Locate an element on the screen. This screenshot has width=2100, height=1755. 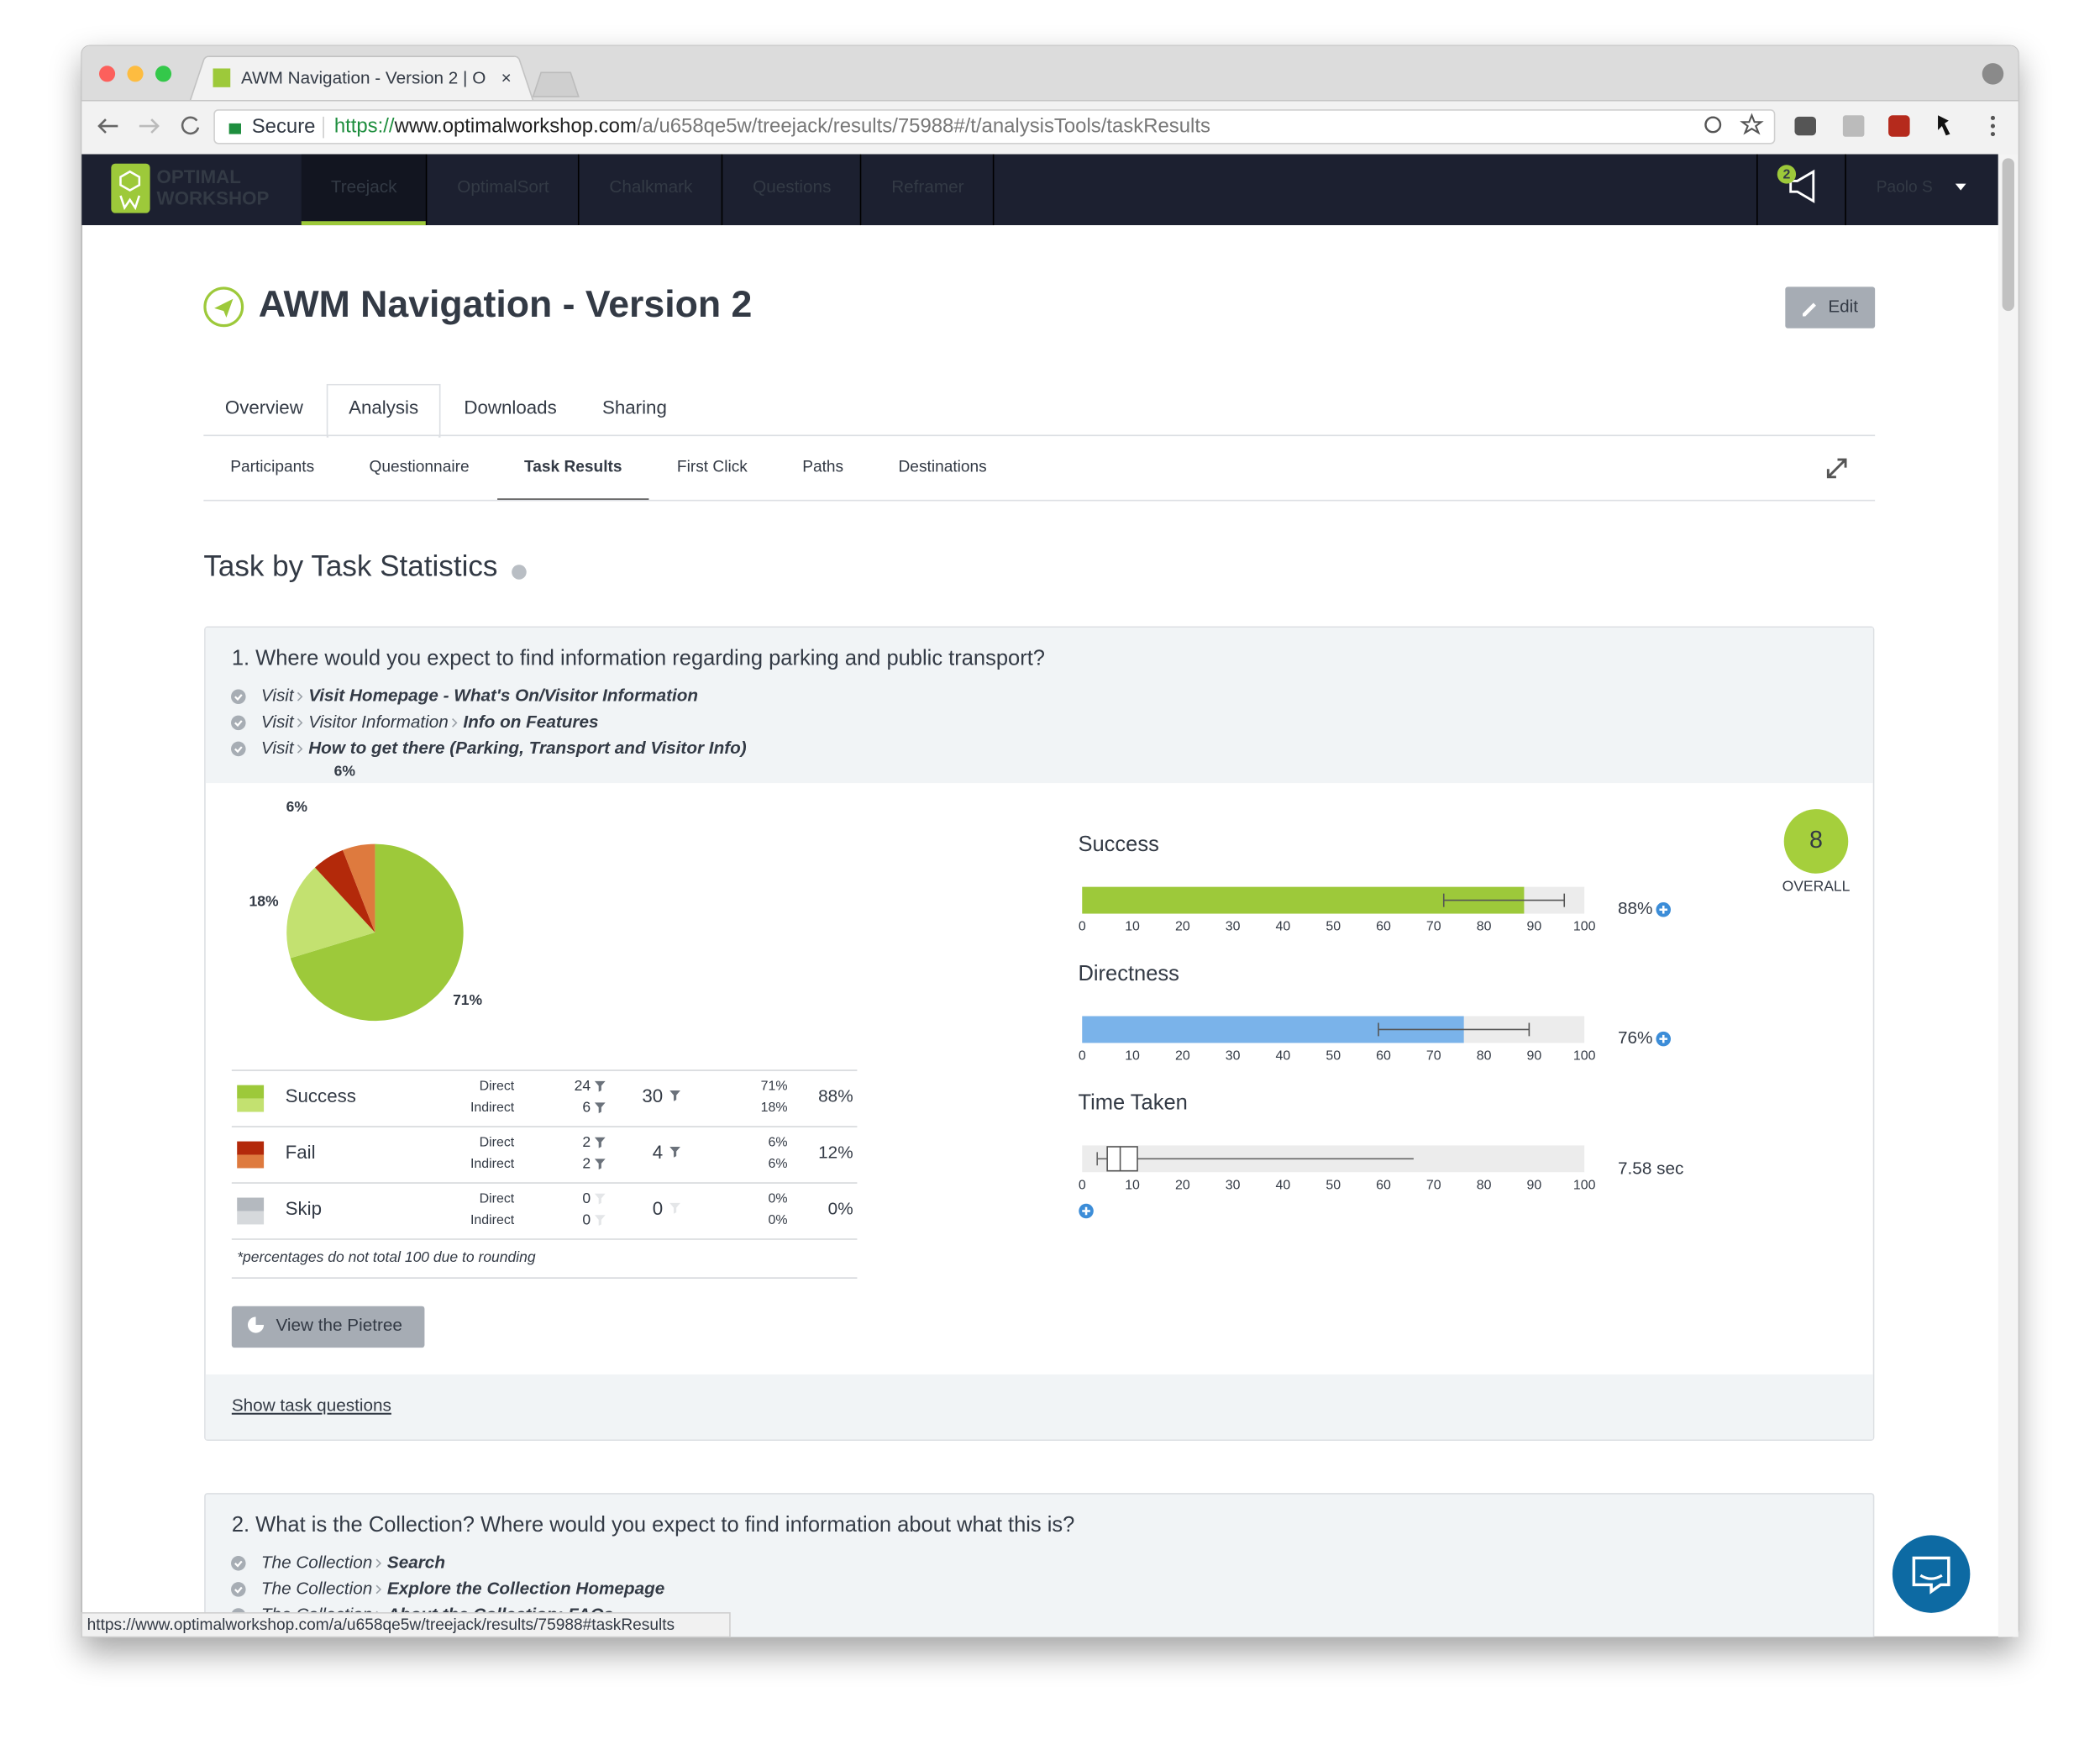
zoom-icon is located at coordinates (1713, 125).